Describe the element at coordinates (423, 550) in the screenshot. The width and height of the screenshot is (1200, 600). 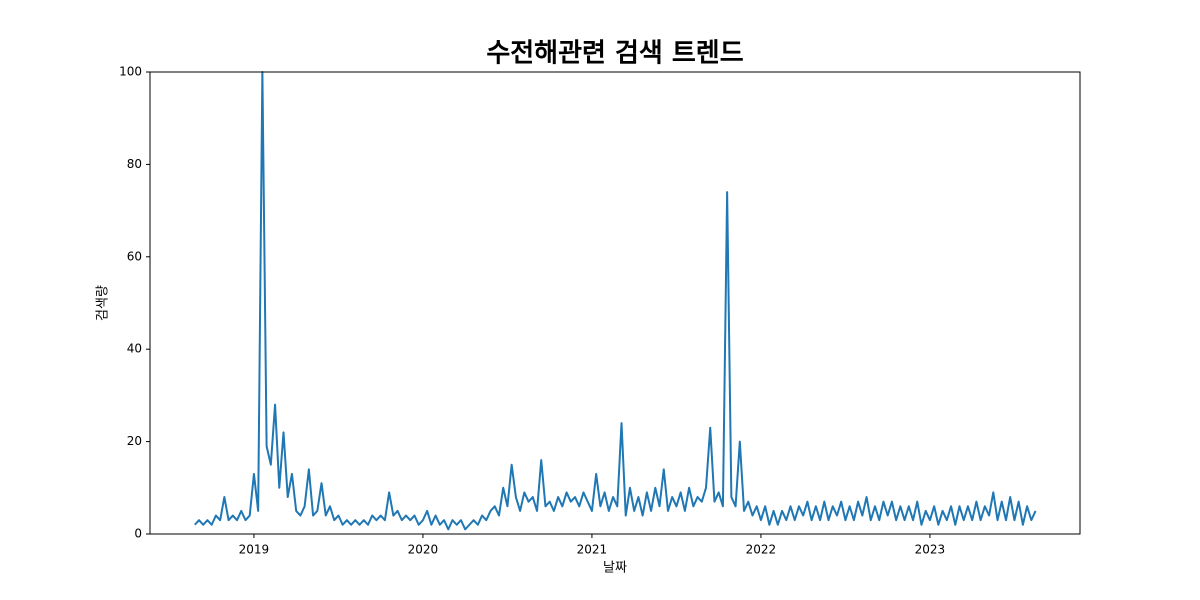
I see `x-tick-label: 2020` at that location.